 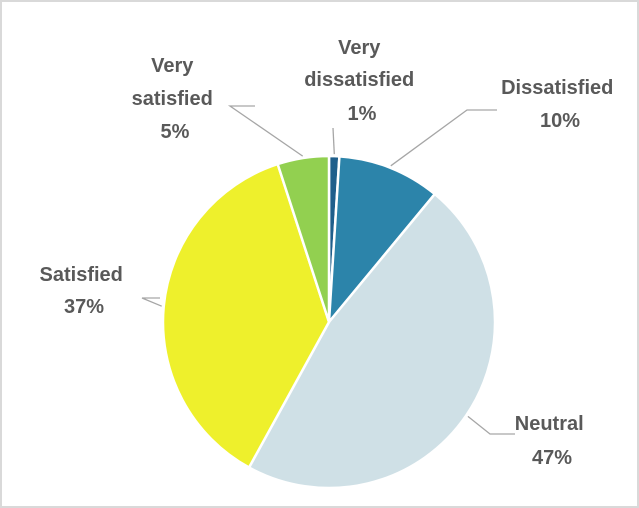 I want to click on percent-label: 1%, so click(x=362, y=114).